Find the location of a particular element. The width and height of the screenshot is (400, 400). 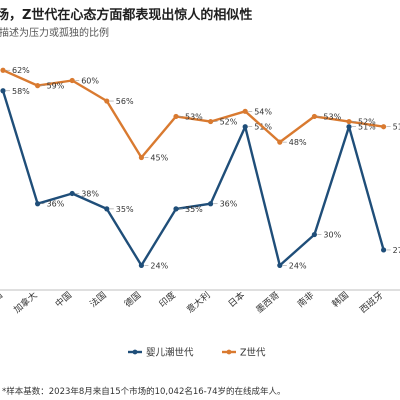

genz-data-label: 56% is located at coordinates (125, 101).